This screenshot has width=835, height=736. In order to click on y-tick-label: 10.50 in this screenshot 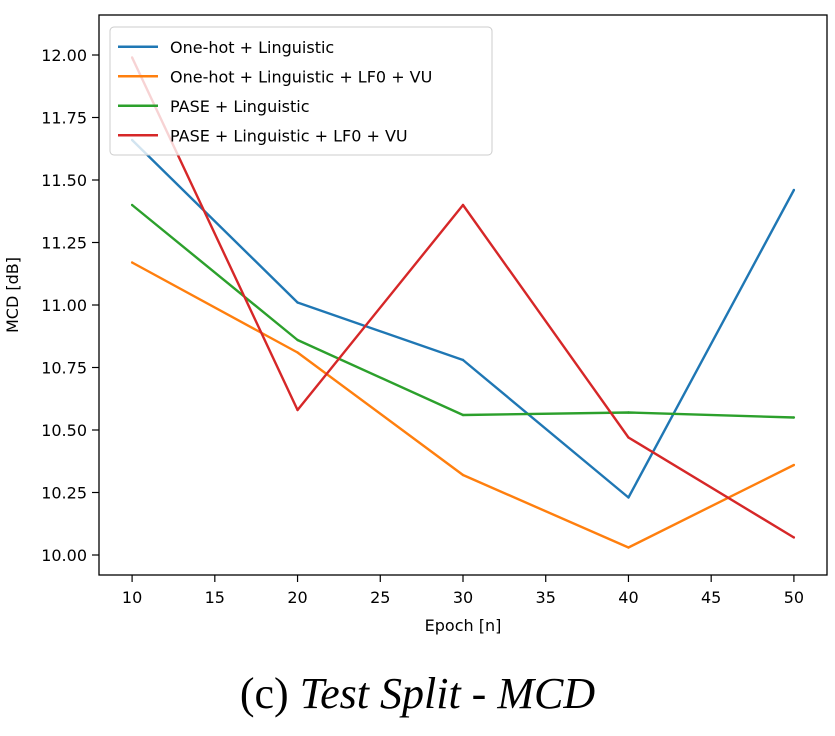, I will do `click(64, 430)`.